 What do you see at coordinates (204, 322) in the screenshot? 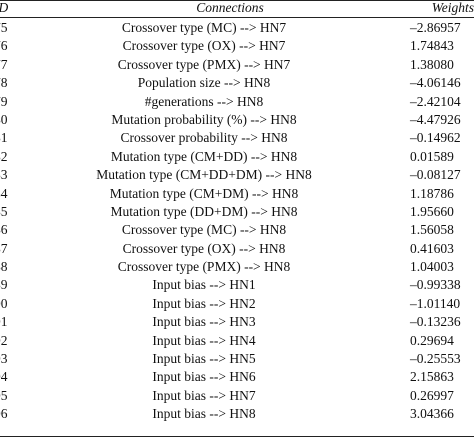
I see `cell-connection: Input bias --> HN3` at bounding box center [204, 322].